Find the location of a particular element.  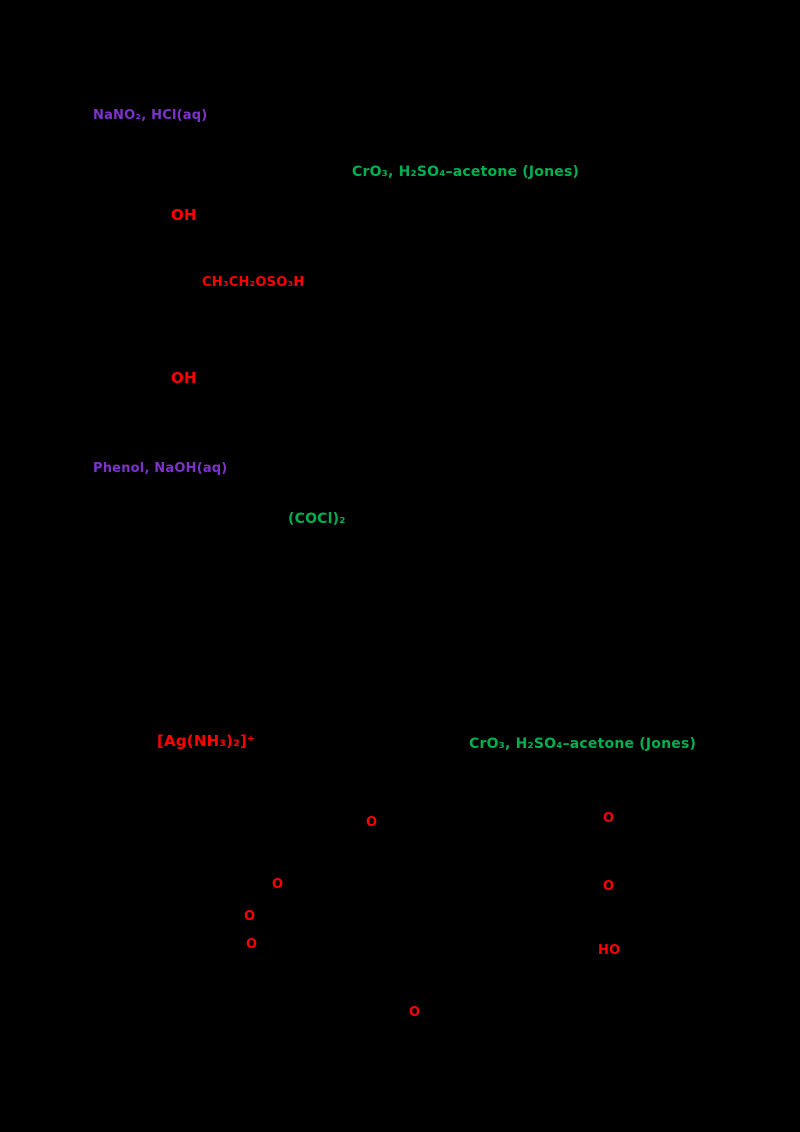

scheme1-green-reagent-label: CrO₃, H₂SO₄–acetone (Jones) is located at coordinates (466, 172).